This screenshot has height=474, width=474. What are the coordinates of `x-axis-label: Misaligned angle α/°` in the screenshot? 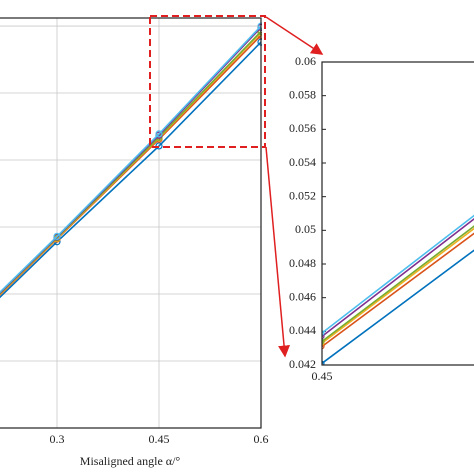 It's located at (130, 461).